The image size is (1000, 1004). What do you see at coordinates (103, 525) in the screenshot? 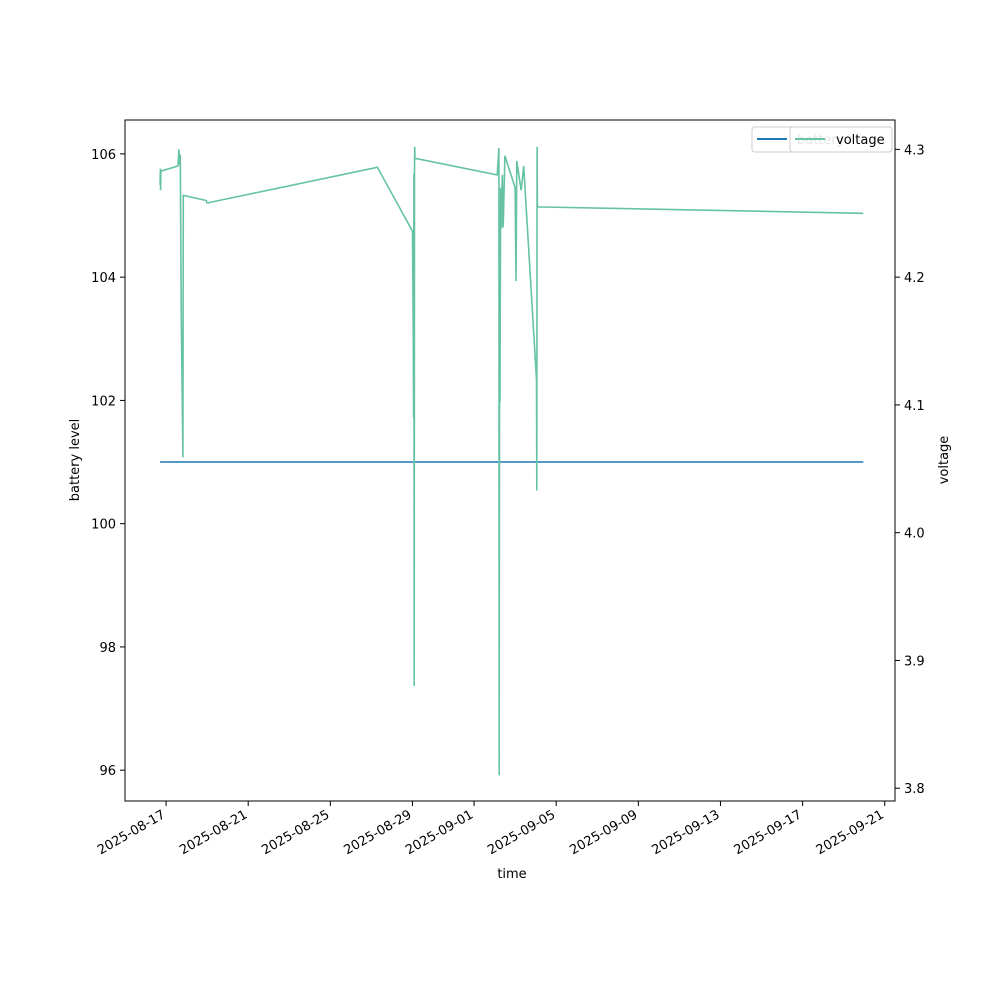
I see `y-tick-label-left: 100` at bounding box center [103, 525].